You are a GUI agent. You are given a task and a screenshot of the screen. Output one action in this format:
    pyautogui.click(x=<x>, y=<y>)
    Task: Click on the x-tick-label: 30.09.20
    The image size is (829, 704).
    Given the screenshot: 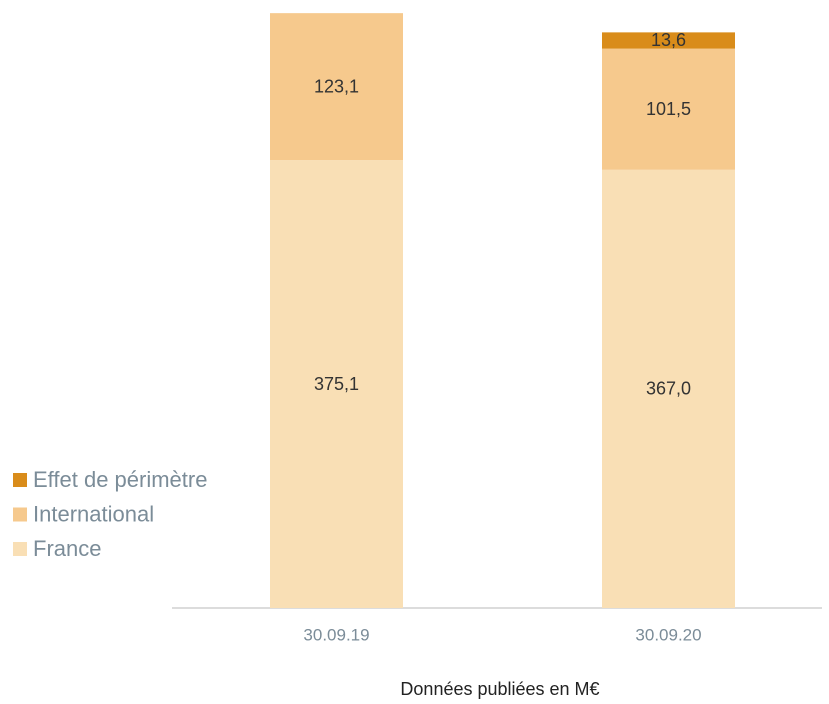 What is the action you would take?
    pyautogui.click(x=668, y=634)
    